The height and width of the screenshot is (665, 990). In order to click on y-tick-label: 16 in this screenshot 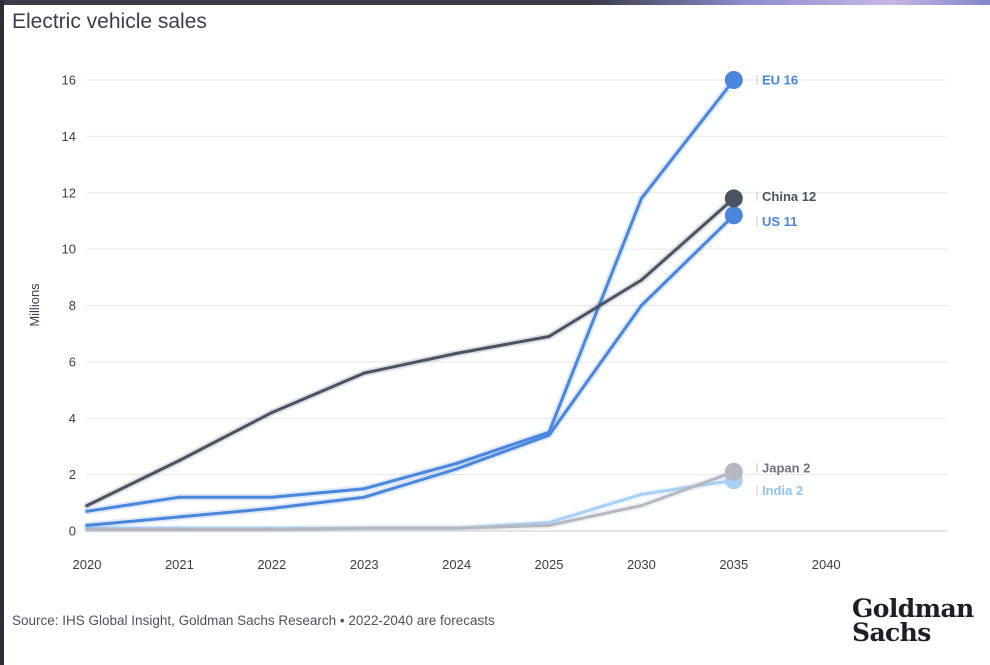, I will do `click(69, 80)`.